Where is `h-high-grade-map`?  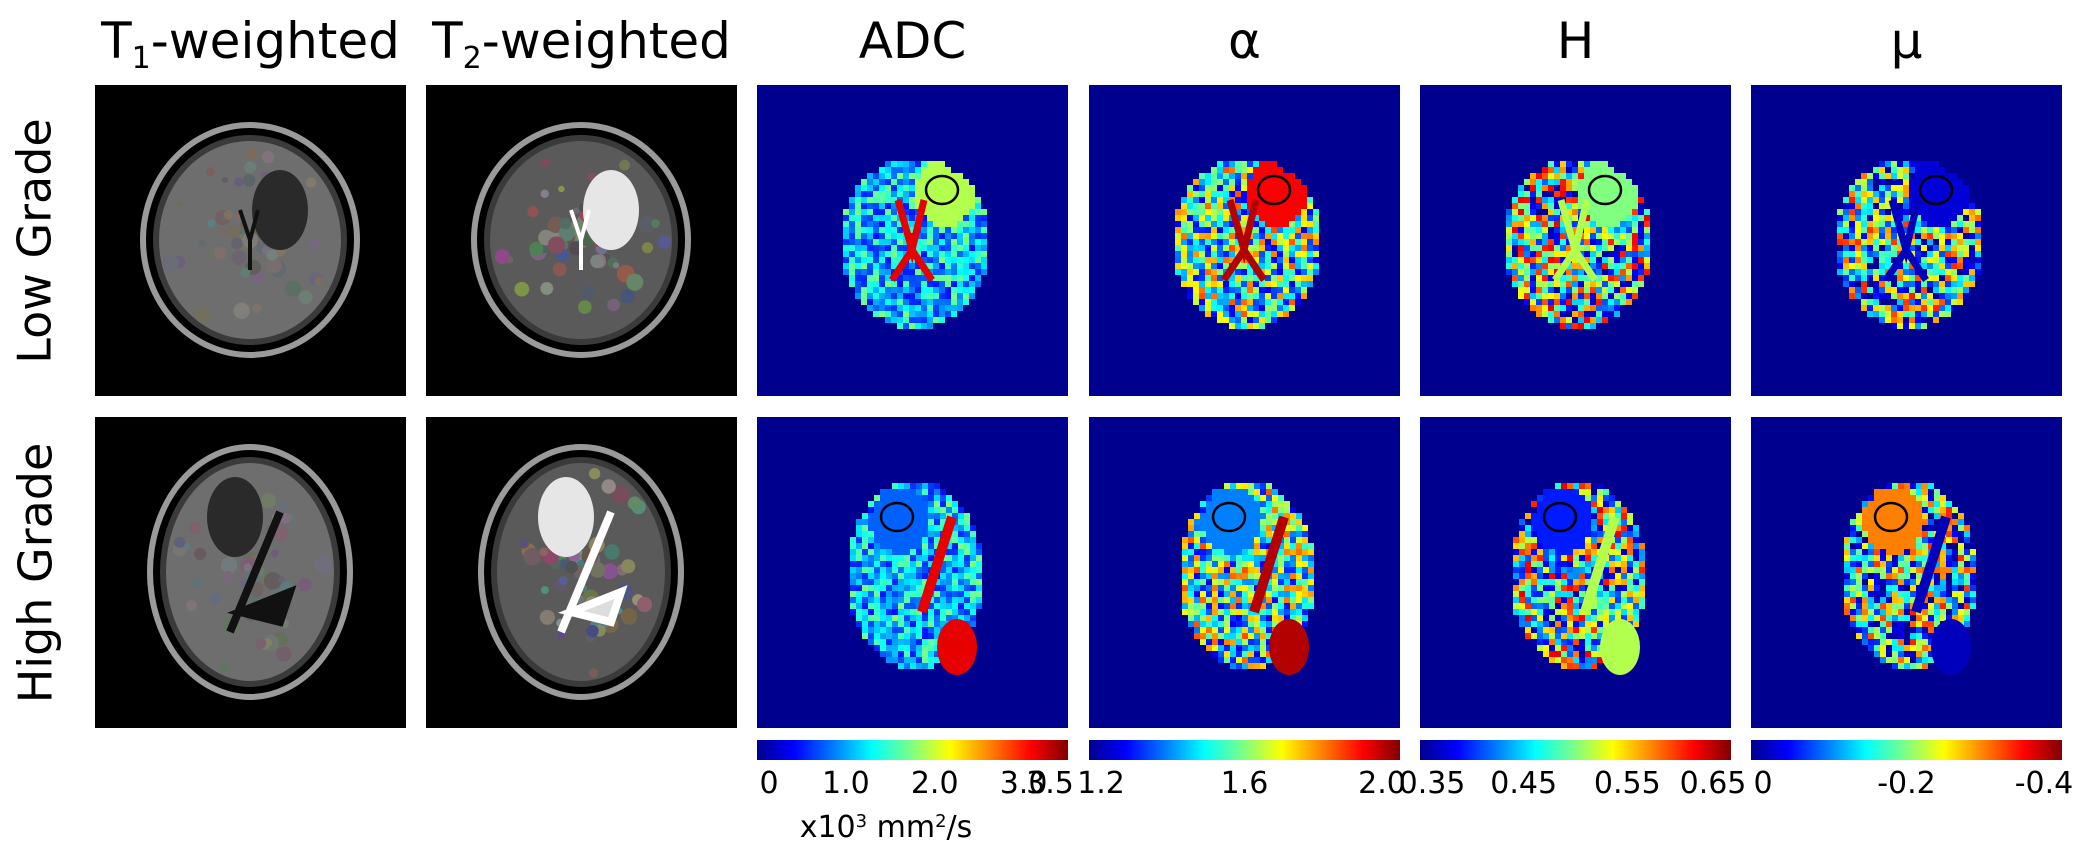 h-high-grade-map is located at coordinates (1575, 572).